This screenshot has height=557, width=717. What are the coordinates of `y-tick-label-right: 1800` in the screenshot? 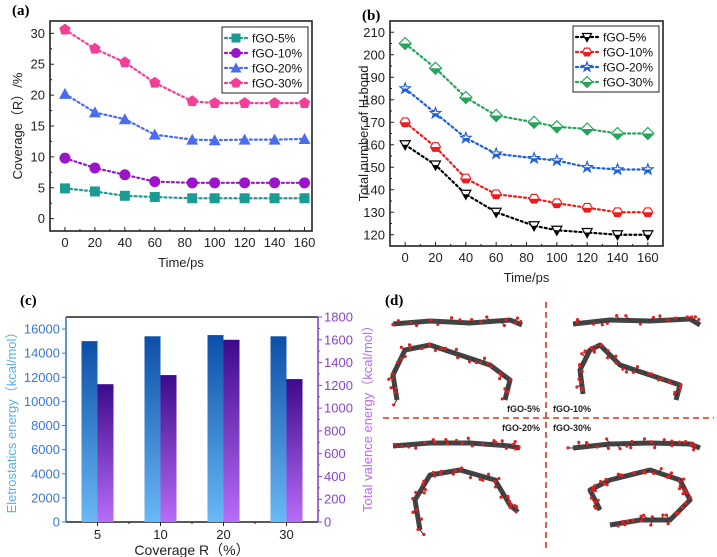 It's located at (338, 317).